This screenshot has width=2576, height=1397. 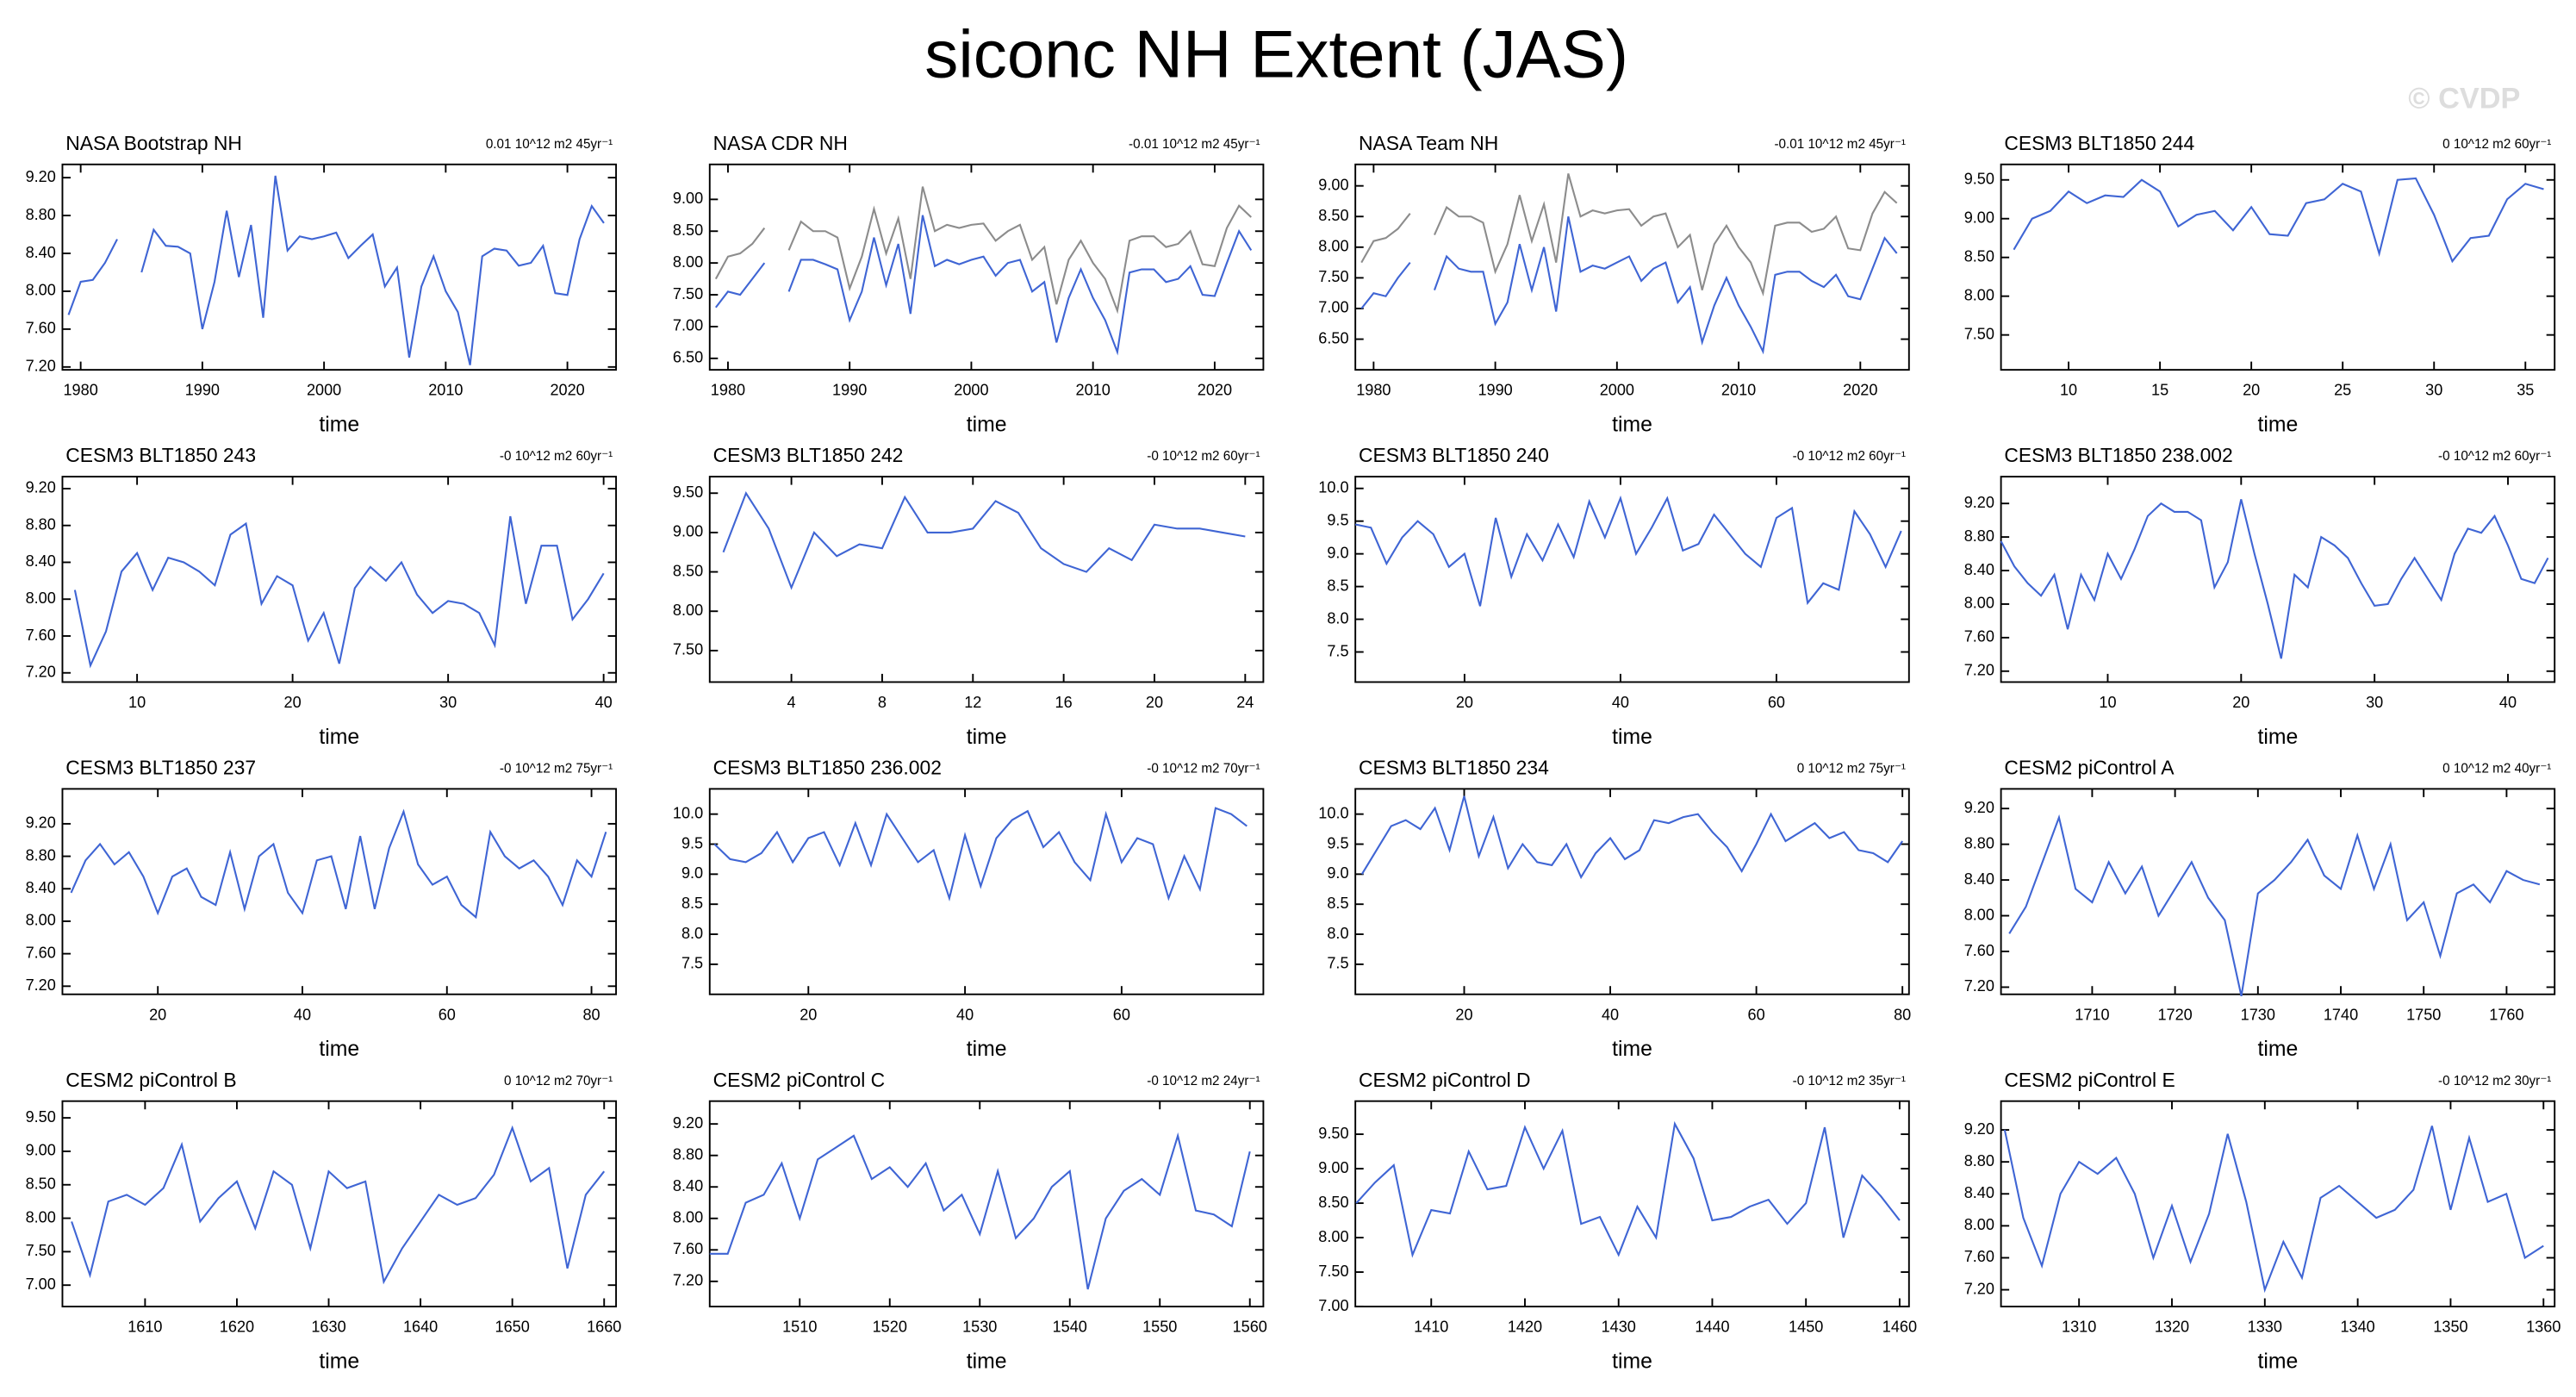 What do you see at coordinates (971, 390) in the screenshot?
I see `x-tick-label: 2000` at bounding box center [971, 390].